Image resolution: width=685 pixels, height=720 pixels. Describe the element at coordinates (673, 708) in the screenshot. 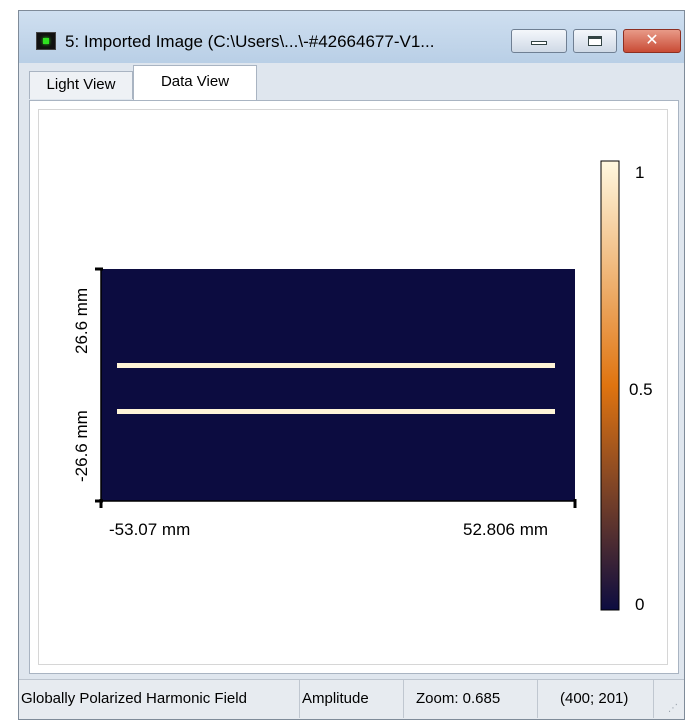

I see `resize-grip-icon: ⋰` at that location.